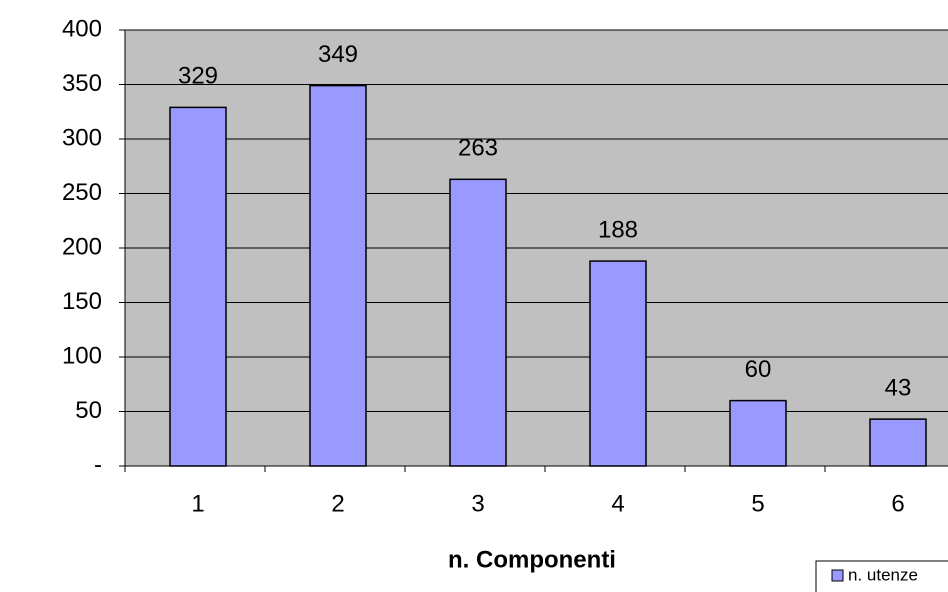 This screenshot has width=948, height=592. What do you see at coordinates (478, 148) in the screenshot?
I see `data-label: 263` at bounding box center [478, 148].